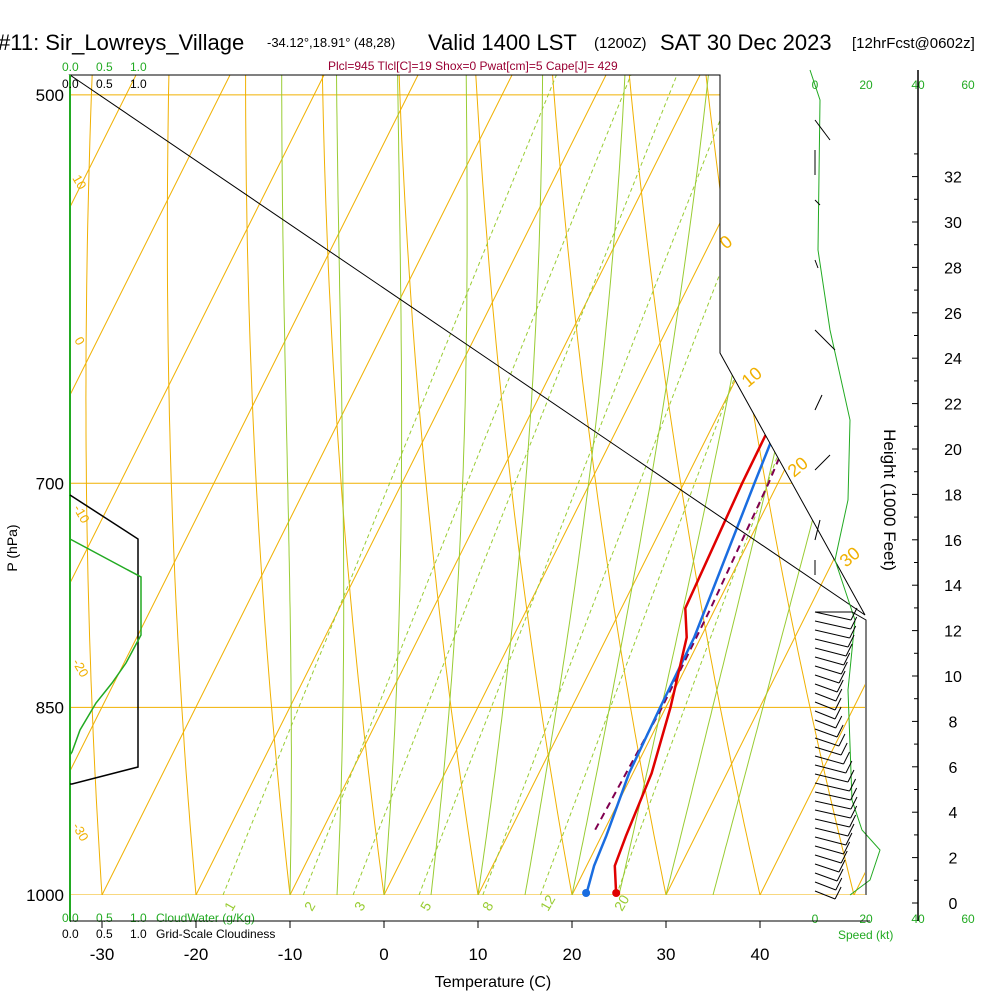 The image size is (1000, 1000). Describe the element at coordinates (850, 557) in the screenshot. I see `dry-adiabat-label: 30` at that location.